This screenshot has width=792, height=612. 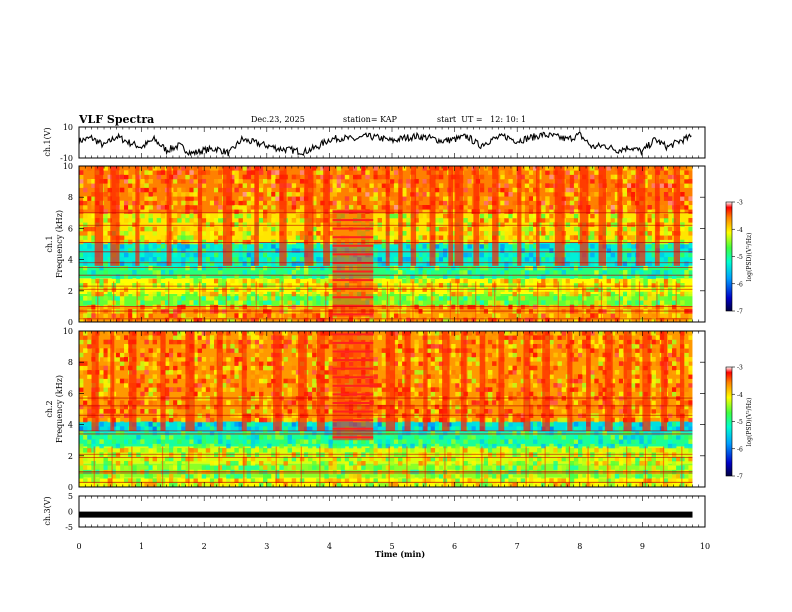 I want to click on ch1-spec-burst, so click(x=413, y=216).